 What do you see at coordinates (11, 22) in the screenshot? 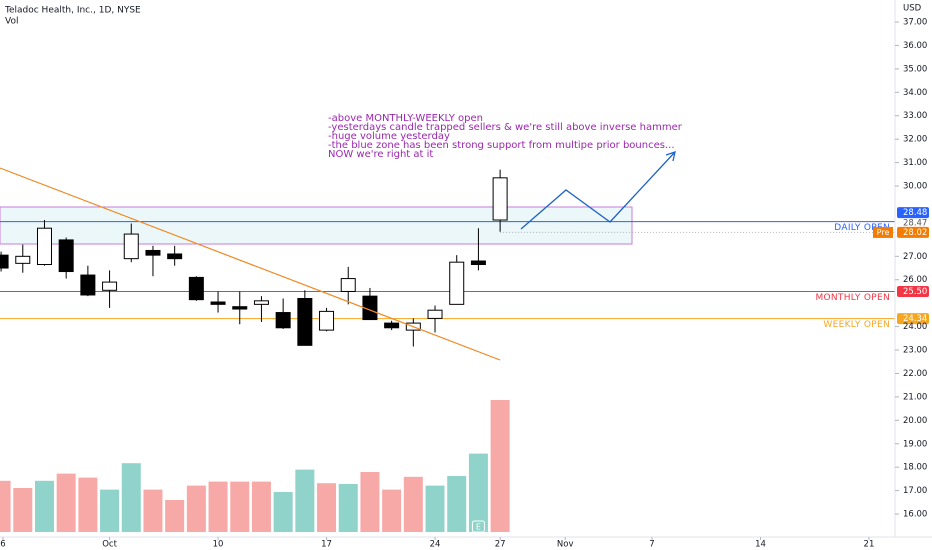
I see `volume-label: Vol` at bounding box center [11, 22].